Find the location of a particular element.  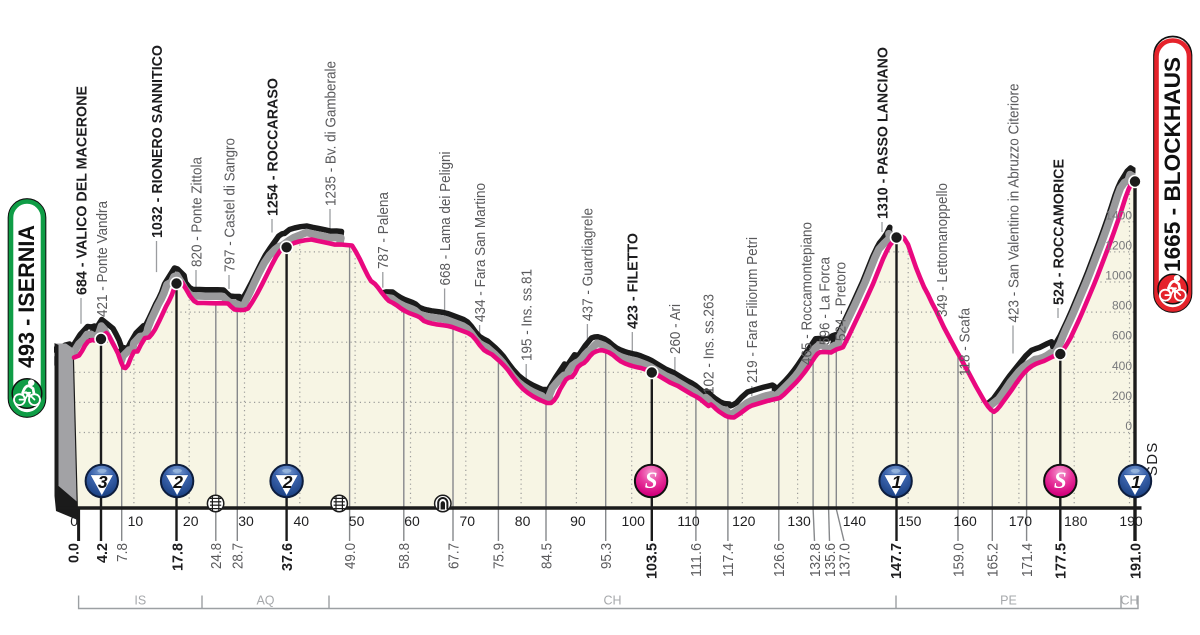

svg-text: 524 - Pretoro is located at coordinates (840, 301).